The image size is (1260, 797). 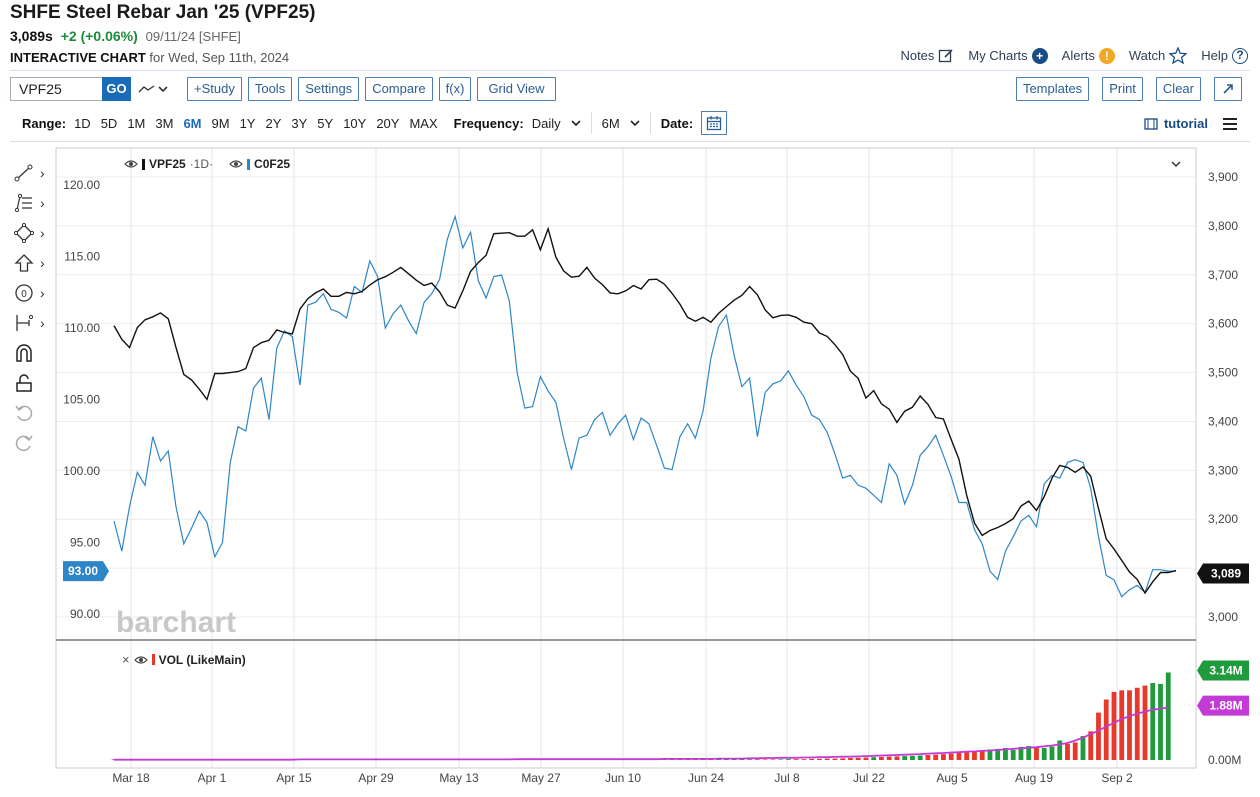 What do you see at coordinates (516, 89) in the screenshot?
I see `grid-view-button: Grid View` at bounding box center [516, 89].